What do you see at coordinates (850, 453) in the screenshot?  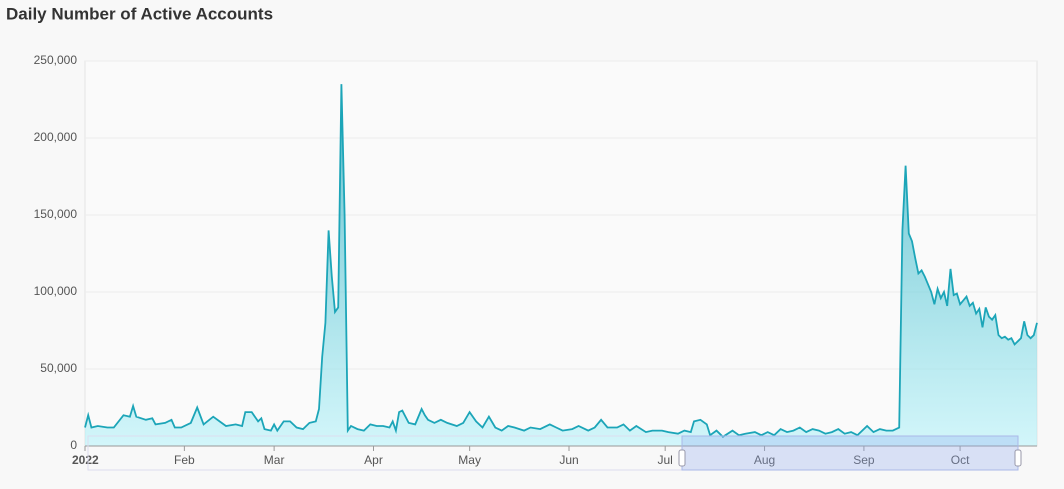 I see `zoom-window` at bounding box center [850, 453].